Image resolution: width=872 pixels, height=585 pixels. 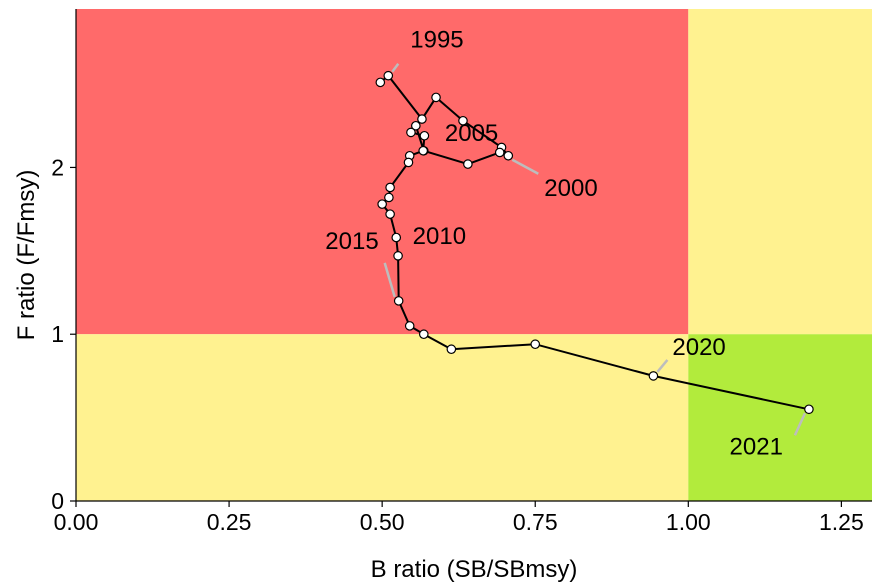 I want to click on x-tick-label: 0.25, so click(x=229, y=522).